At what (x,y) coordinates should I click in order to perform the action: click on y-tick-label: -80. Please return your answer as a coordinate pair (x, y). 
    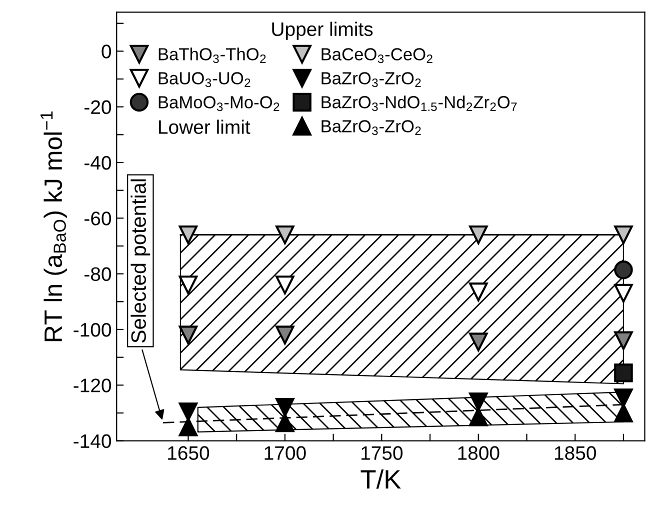
    Looking at the image, I should click on (98, 274).